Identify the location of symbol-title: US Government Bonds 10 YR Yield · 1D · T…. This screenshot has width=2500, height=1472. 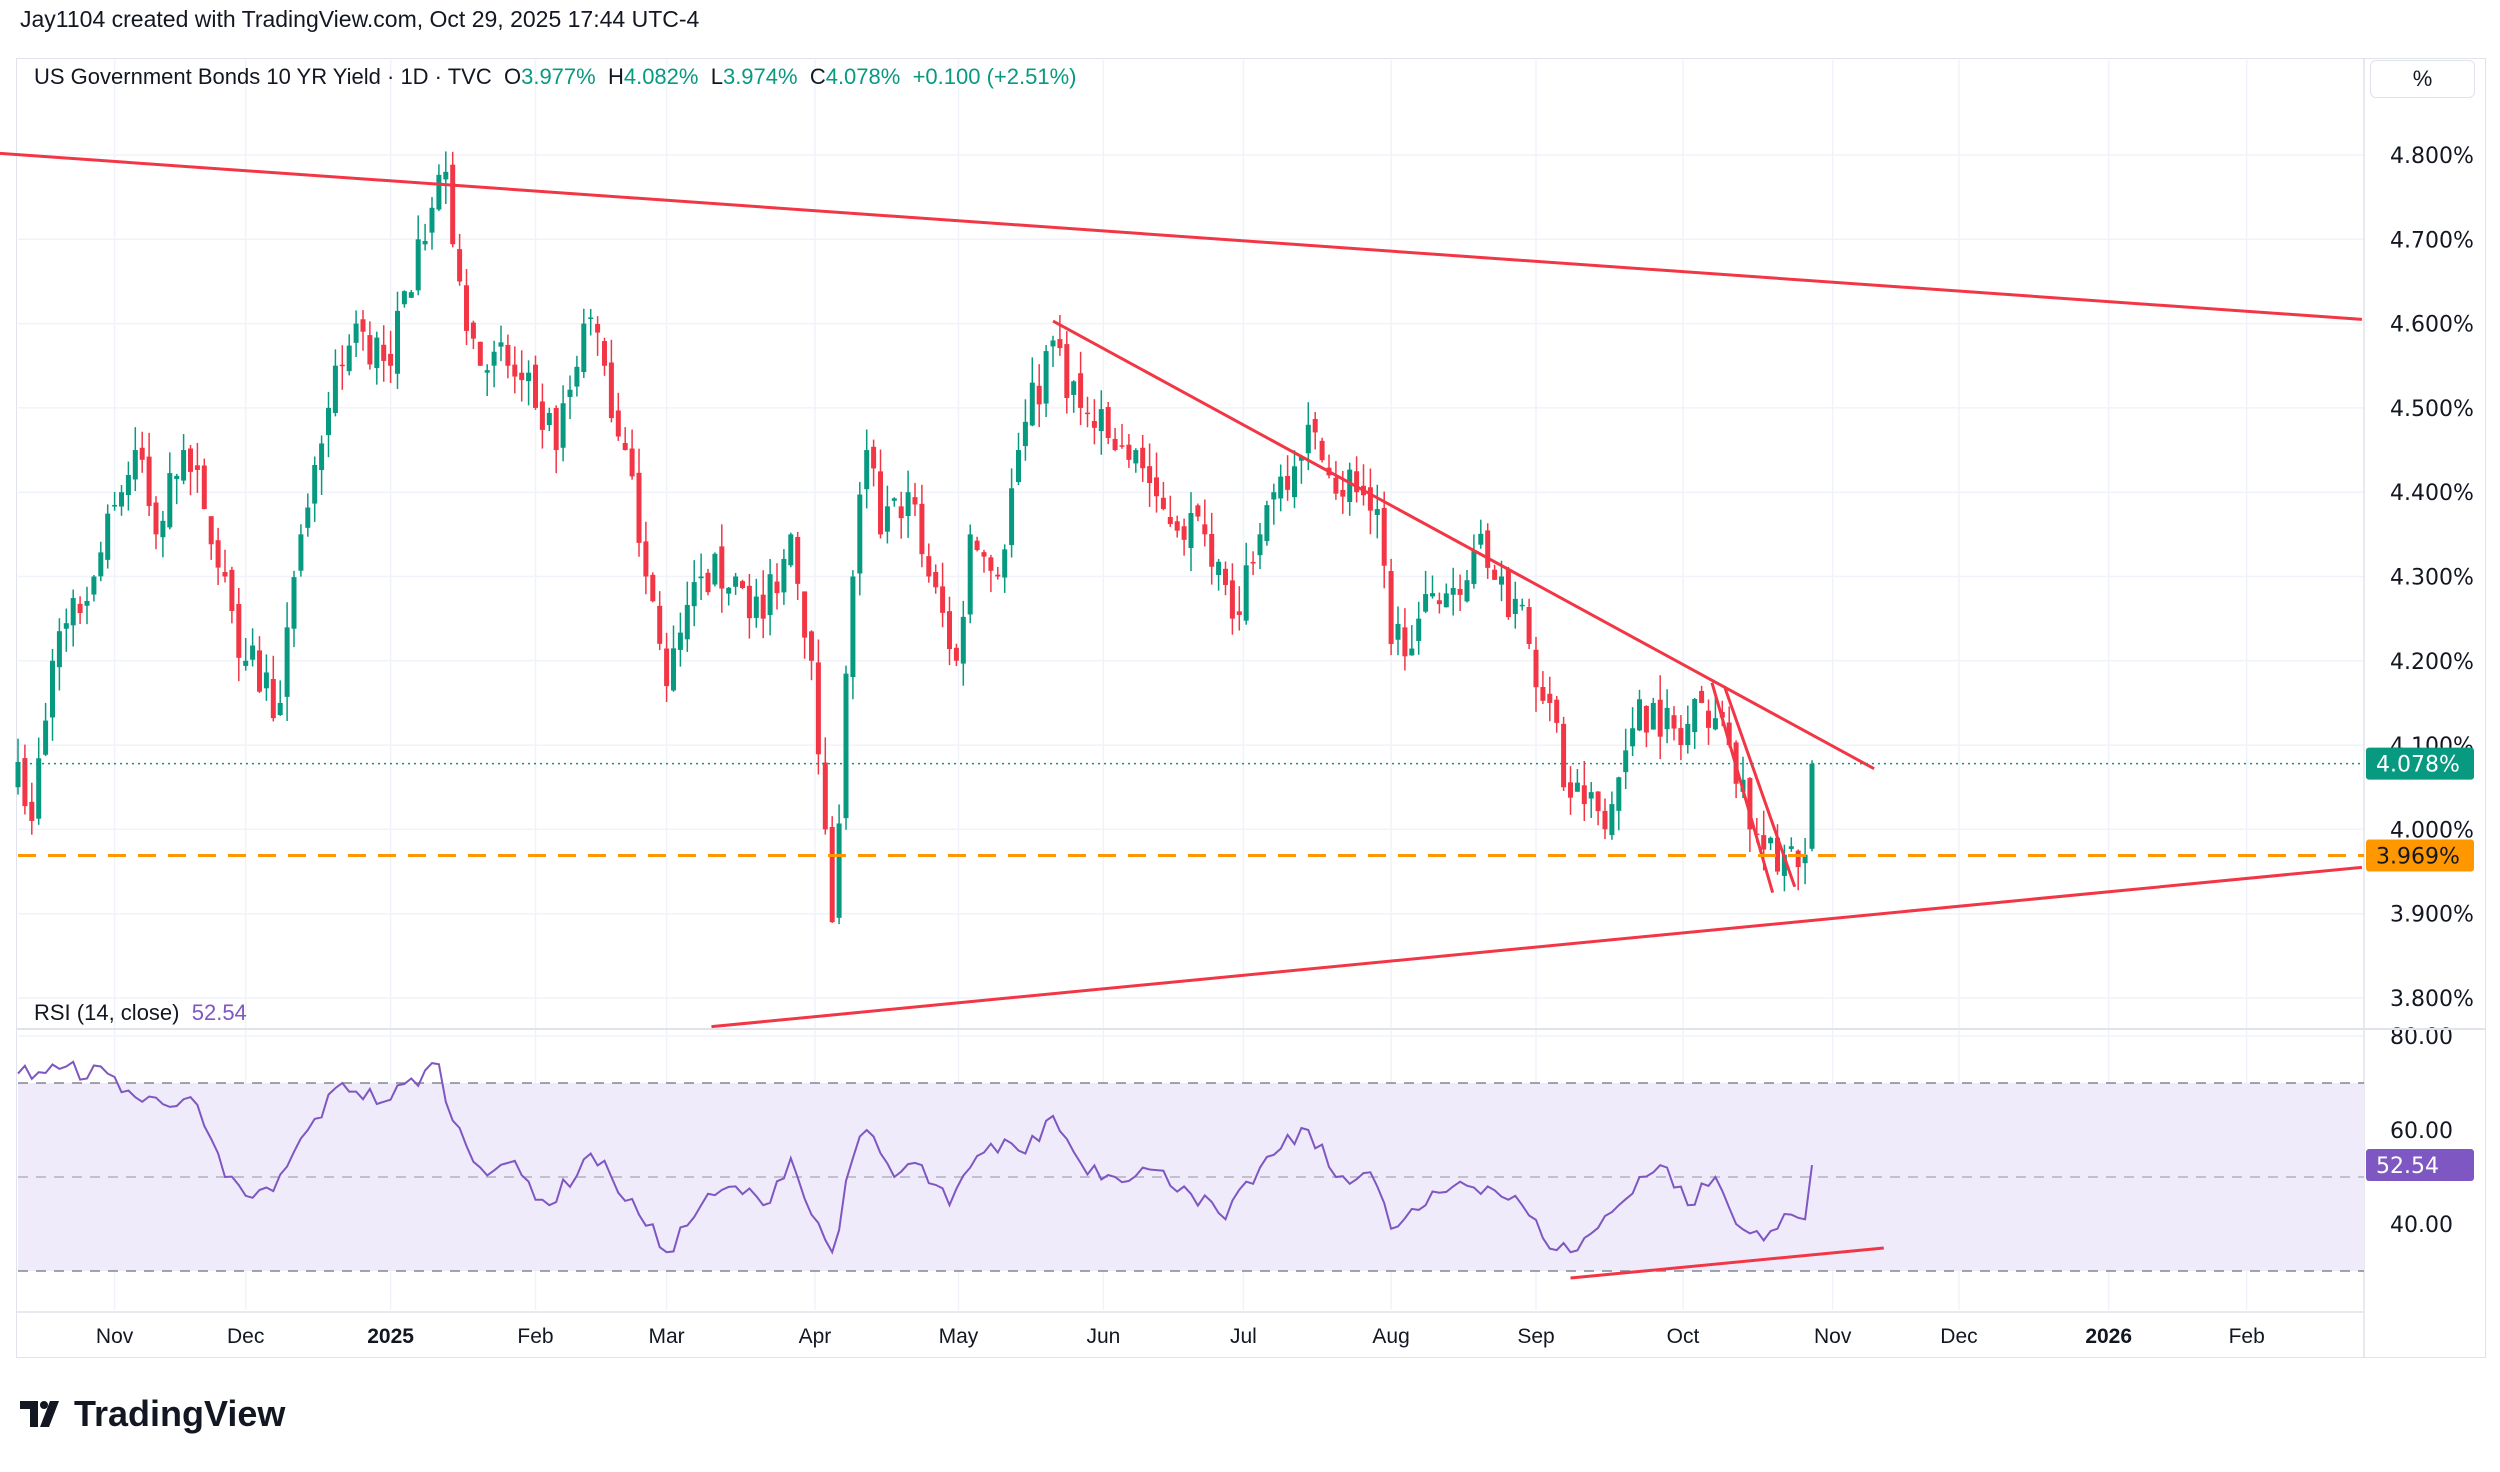
(263, 76).